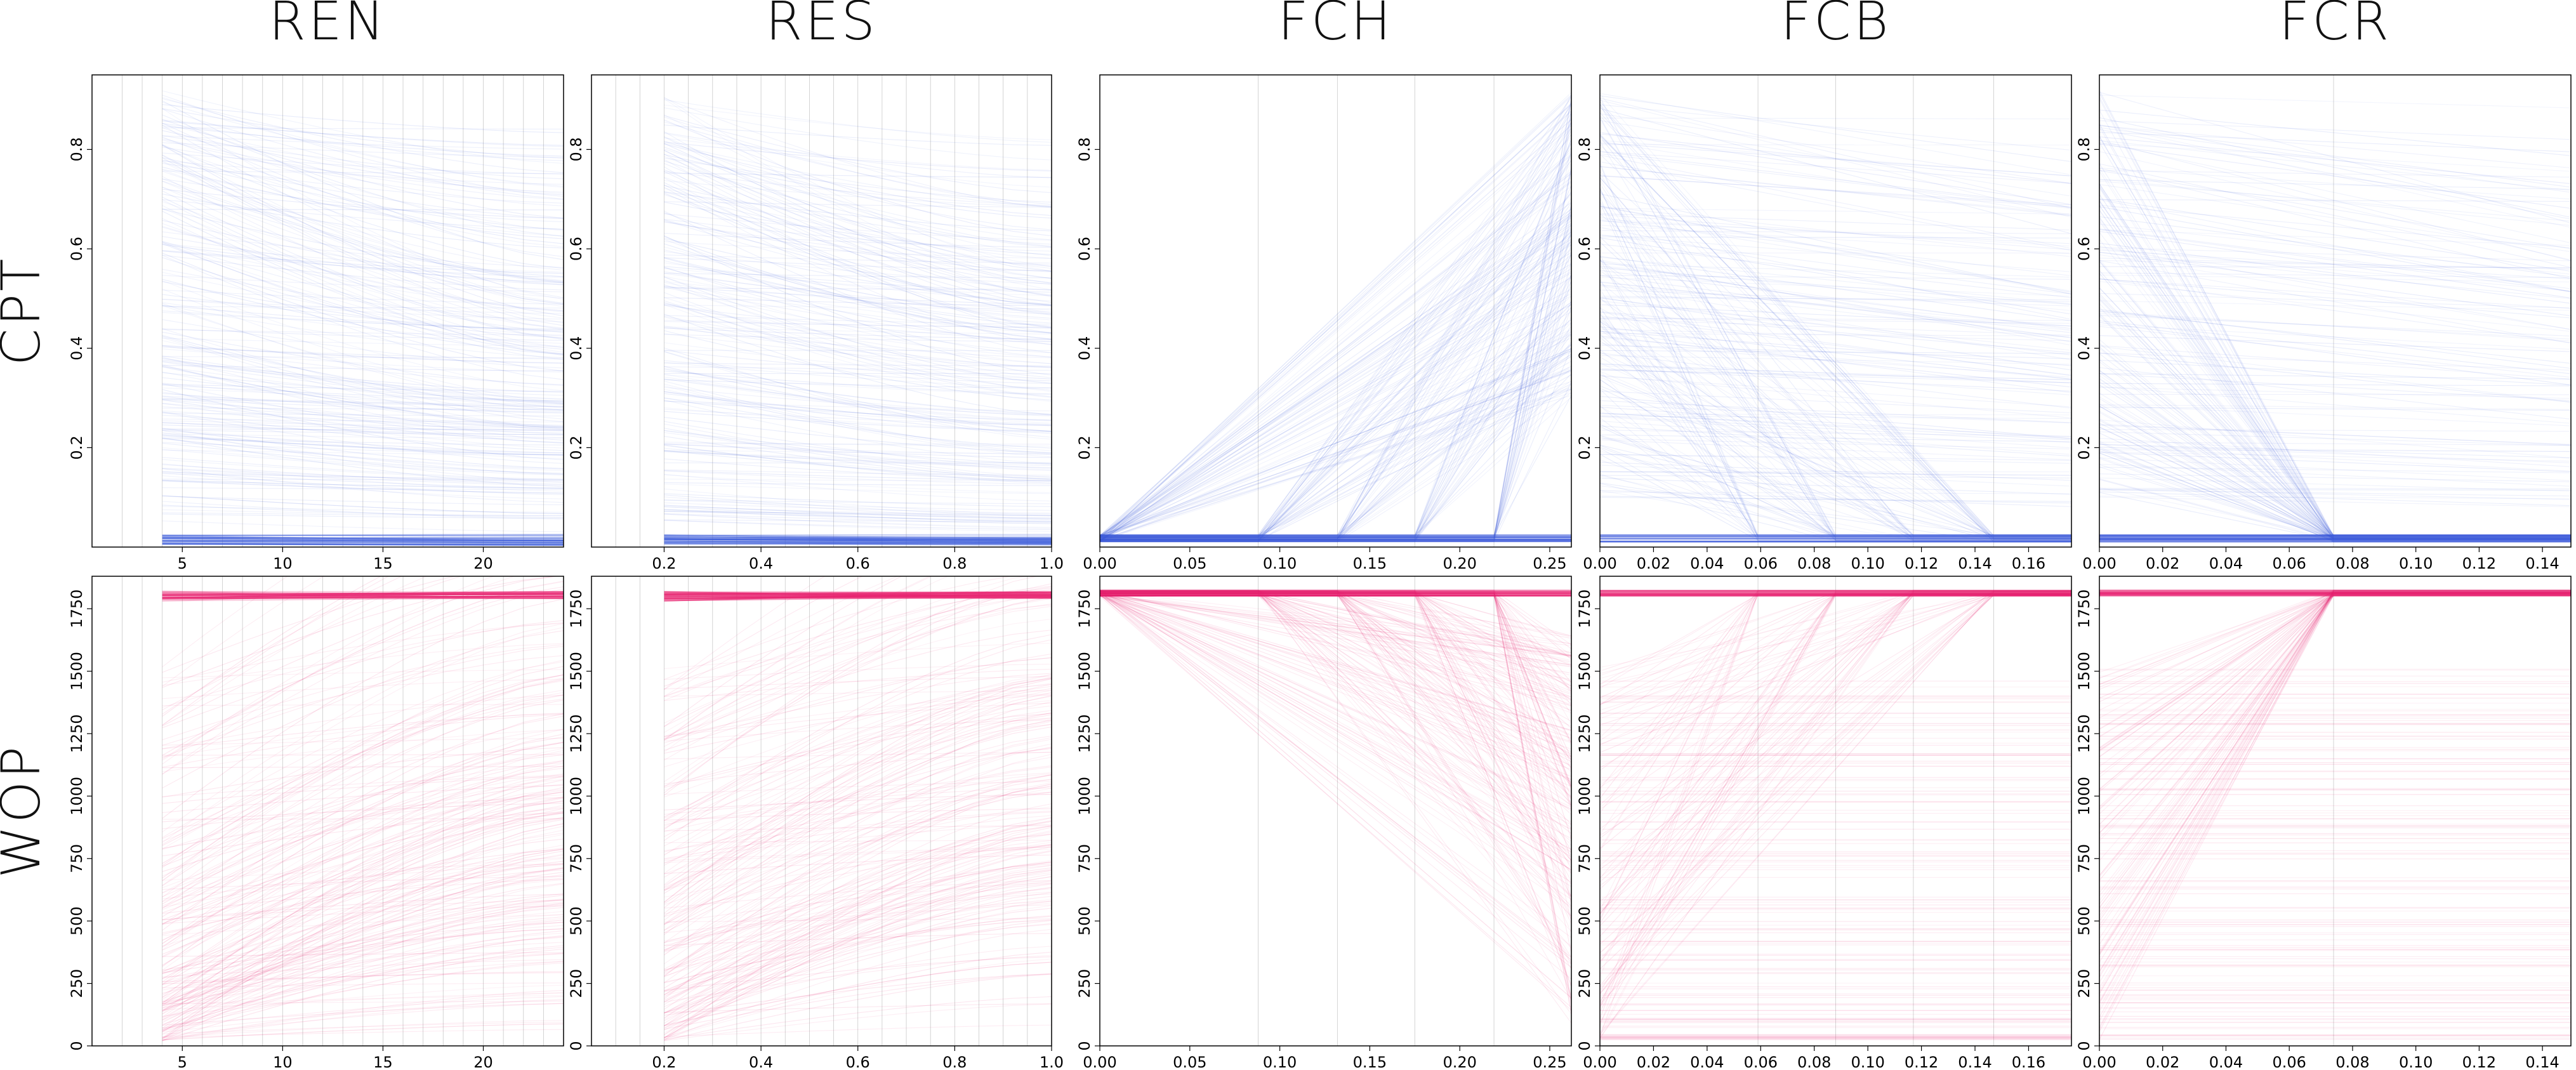  Describe the element at coordinates (1099, 1061) in the screenshot. I see `x-tick-label: 0.00` at that location.